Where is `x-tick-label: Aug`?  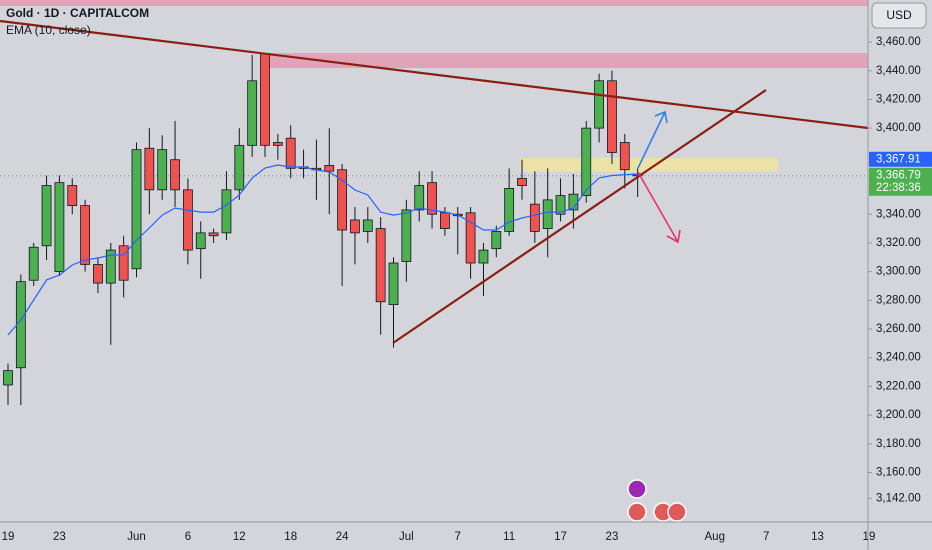 x-tick-label: Aug is located at coordinates (715, 537).